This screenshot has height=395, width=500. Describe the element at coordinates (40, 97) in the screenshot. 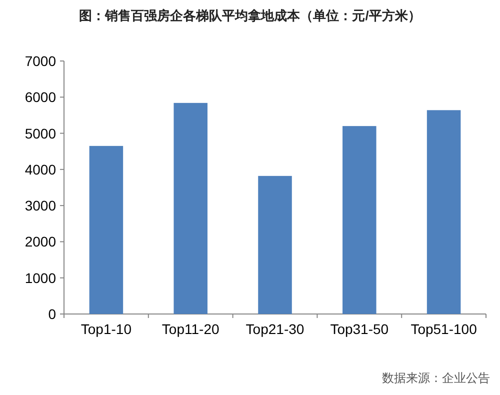

I see `y-tick-label: 6000` at that location.